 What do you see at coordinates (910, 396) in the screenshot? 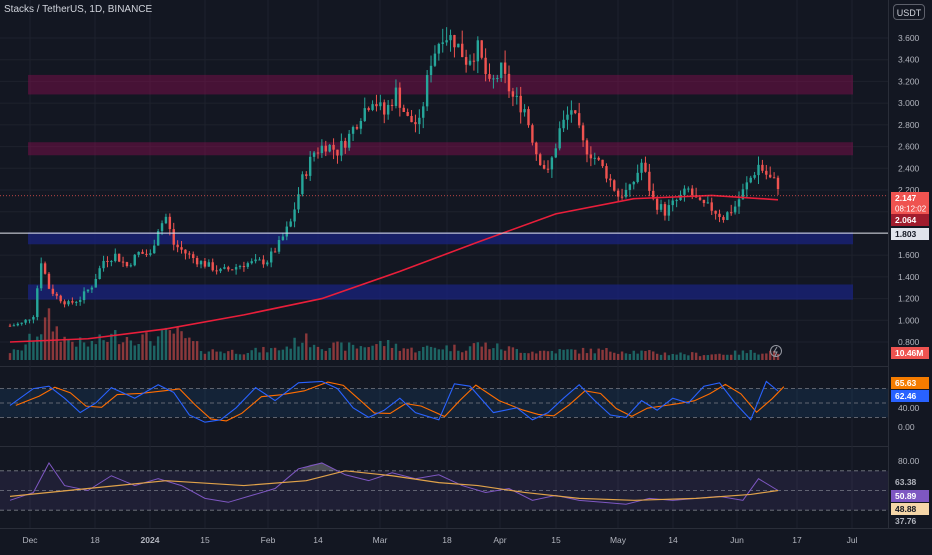
I see `stoch-d-label-bg` at bounding box center [910, 396].